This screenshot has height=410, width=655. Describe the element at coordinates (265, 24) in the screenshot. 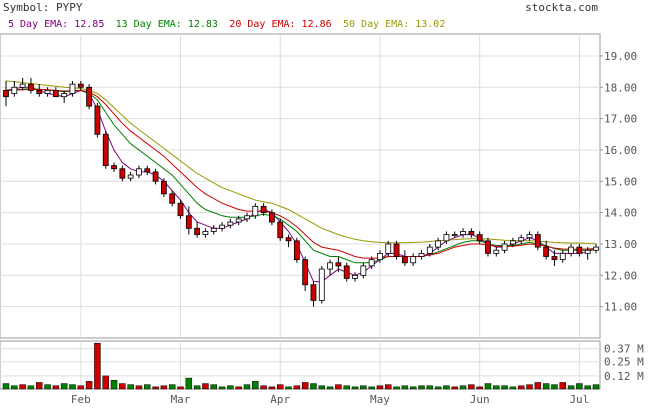

I see `legend-label: 20 Day EMA:` at that location.